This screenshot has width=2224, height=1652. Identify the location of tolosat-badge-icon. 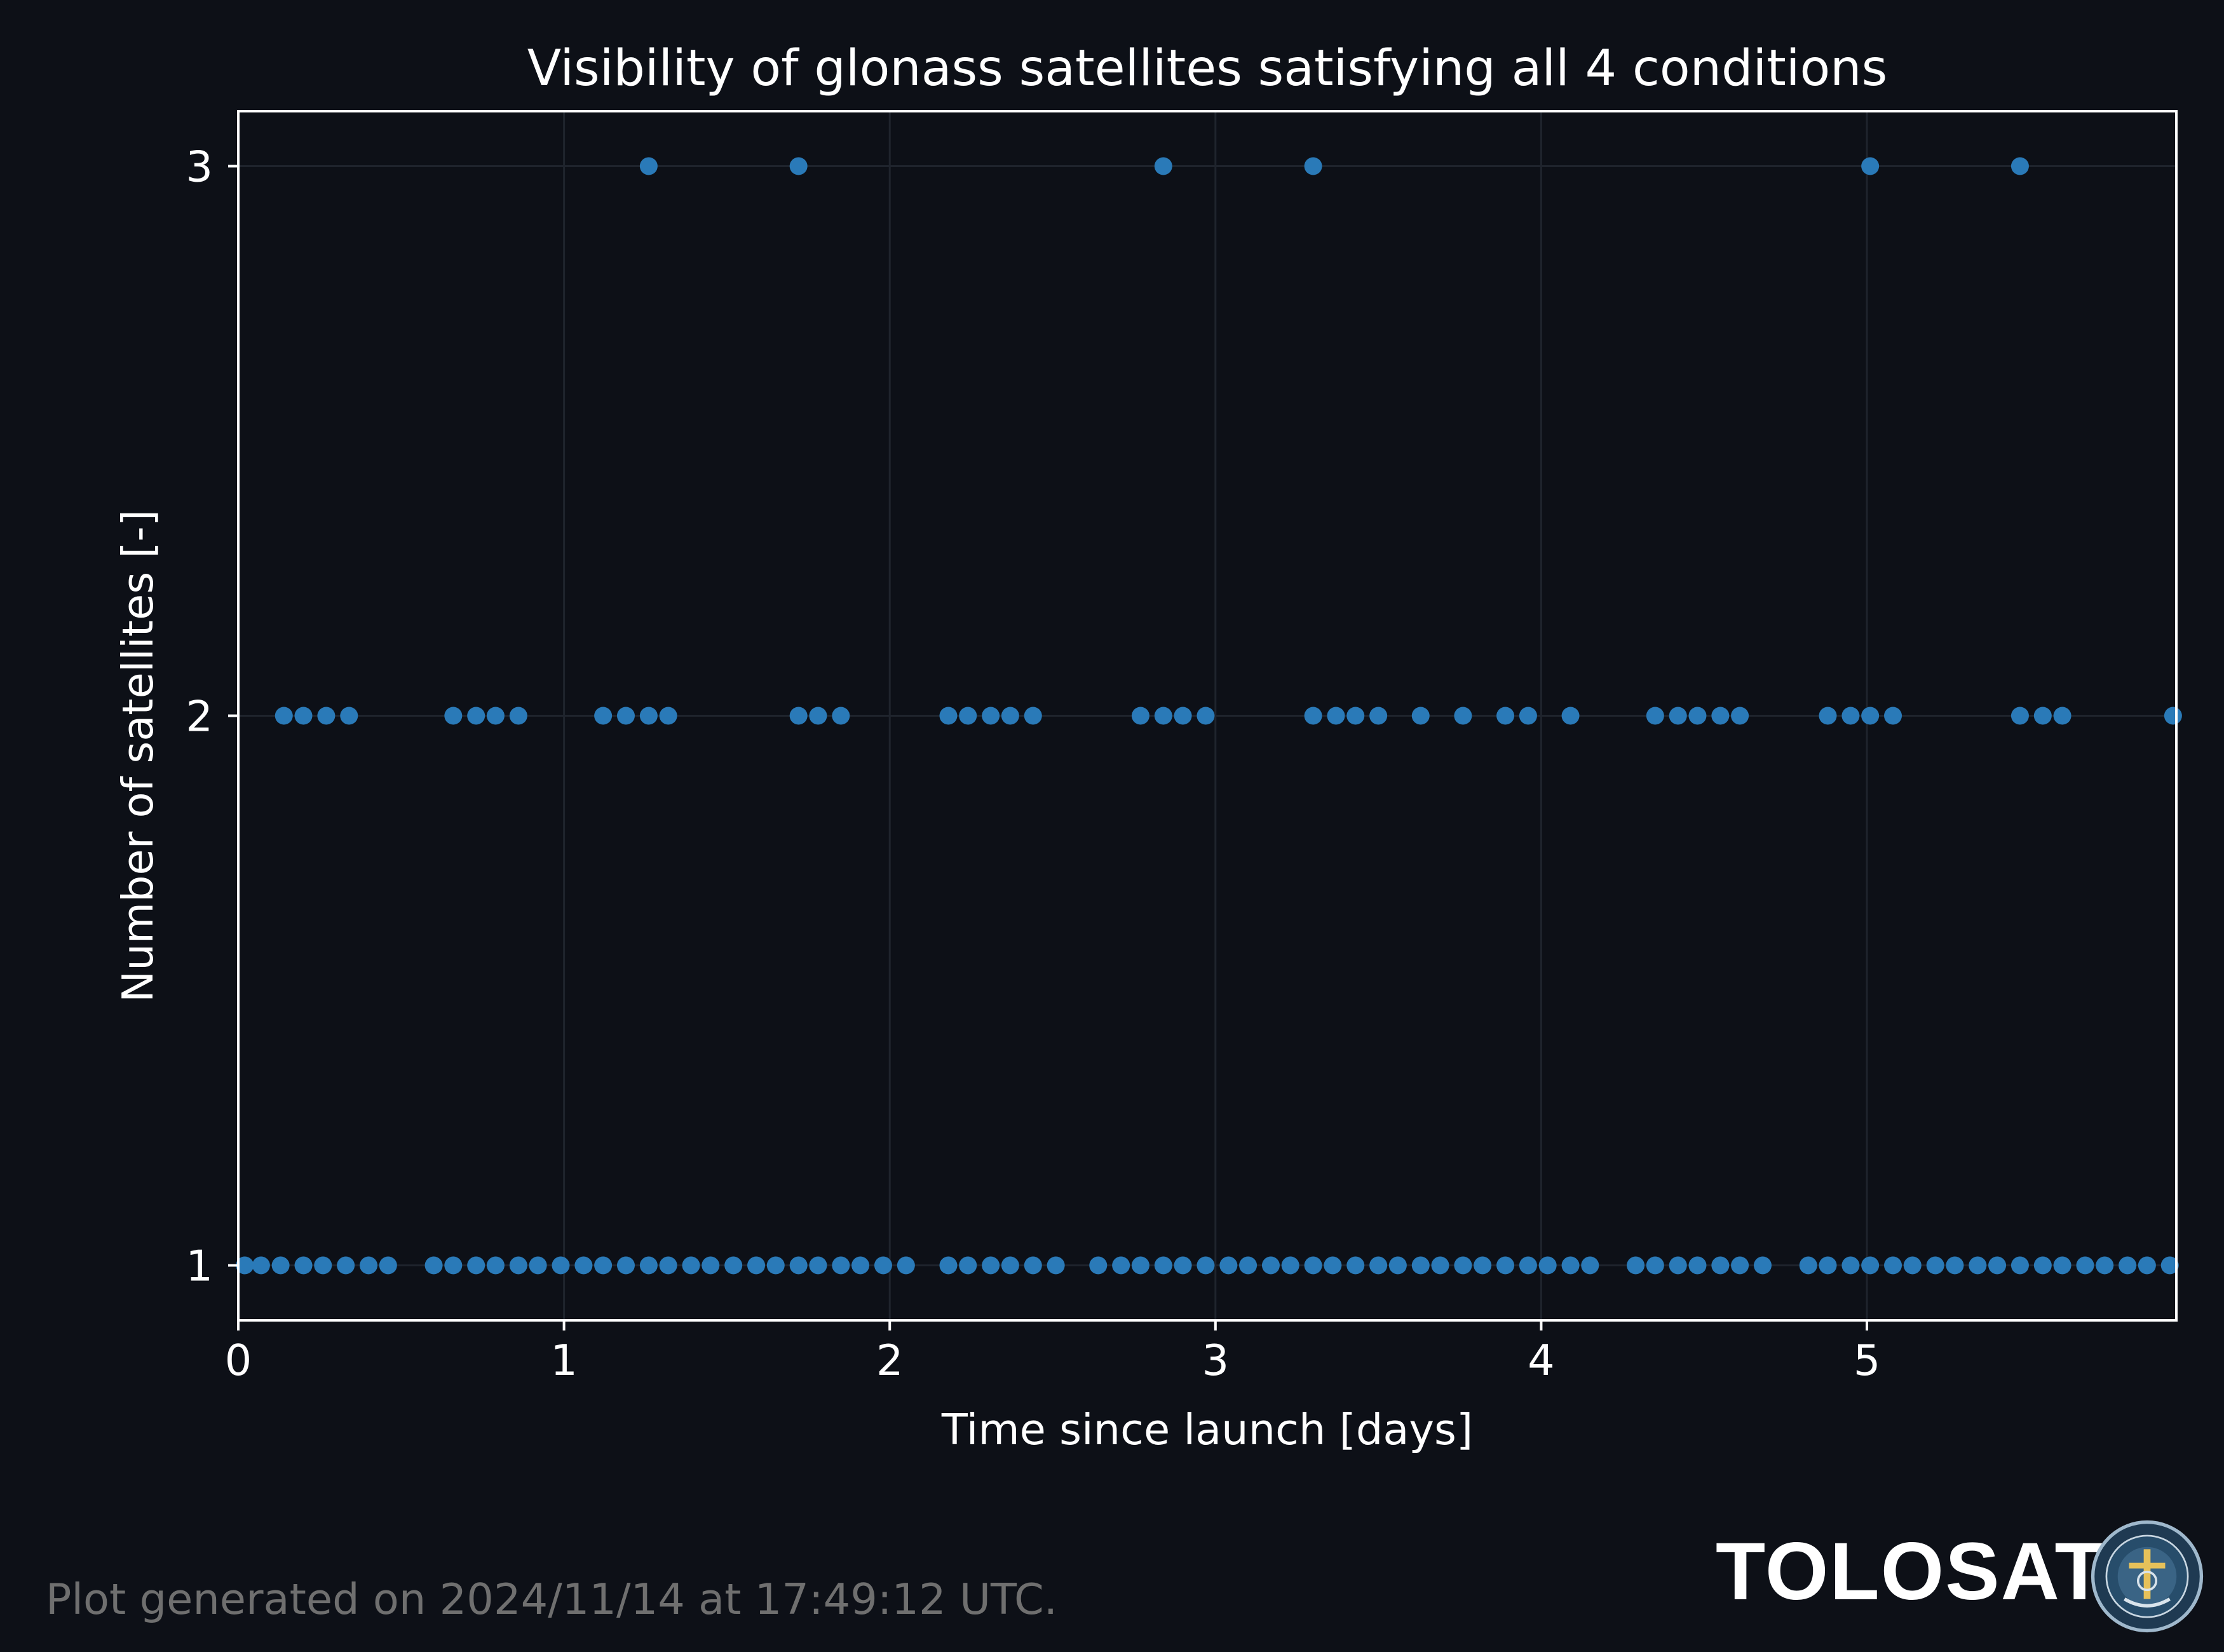
(2147, 1576).